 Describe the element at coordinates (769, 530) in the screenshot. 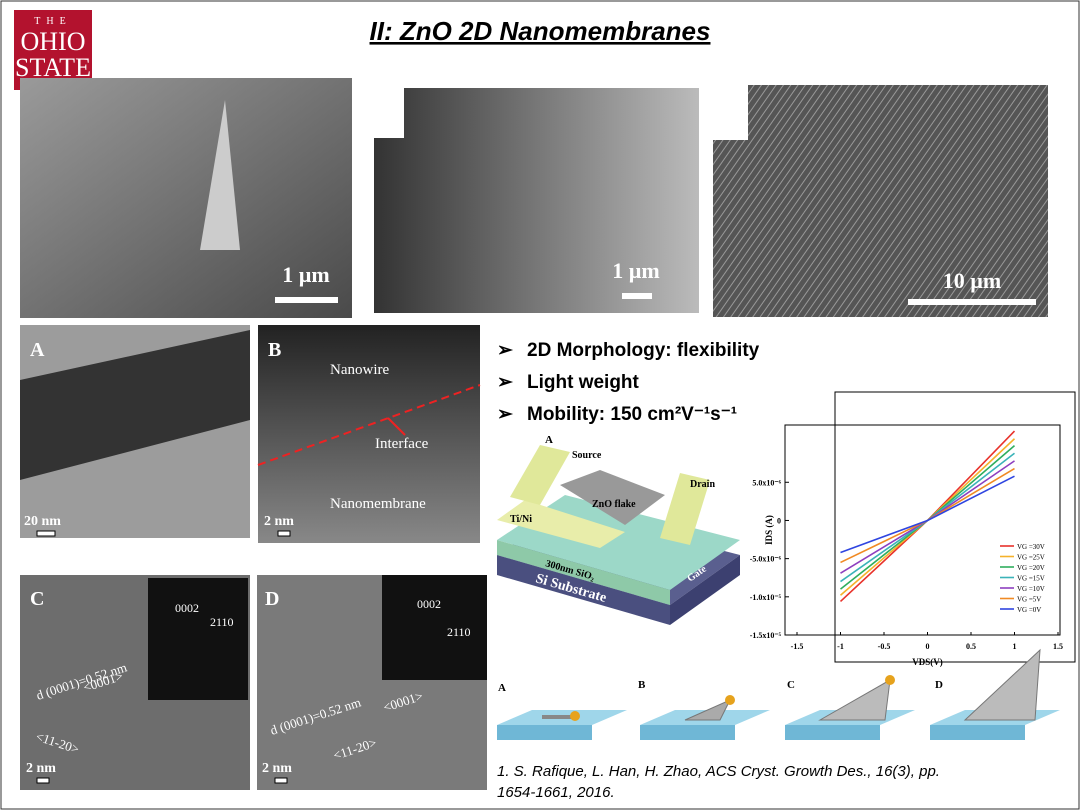

I see `y-axis-label: IDS (A)` at that location.